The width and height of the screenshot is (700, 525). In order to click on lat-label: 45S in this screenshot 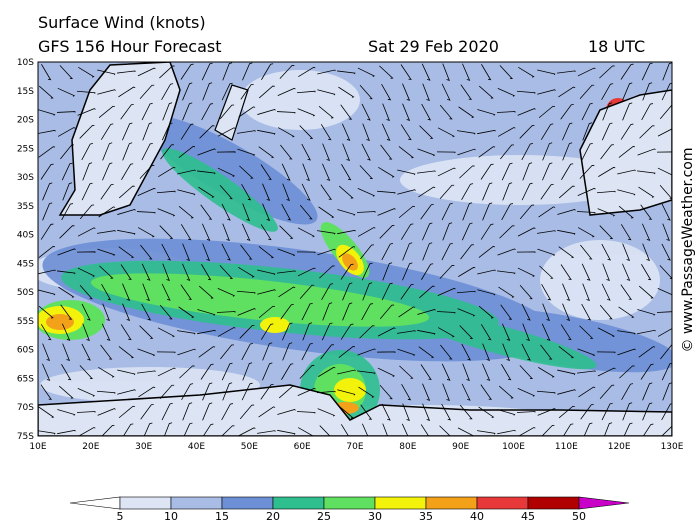, I will do `click(25, 264)`.